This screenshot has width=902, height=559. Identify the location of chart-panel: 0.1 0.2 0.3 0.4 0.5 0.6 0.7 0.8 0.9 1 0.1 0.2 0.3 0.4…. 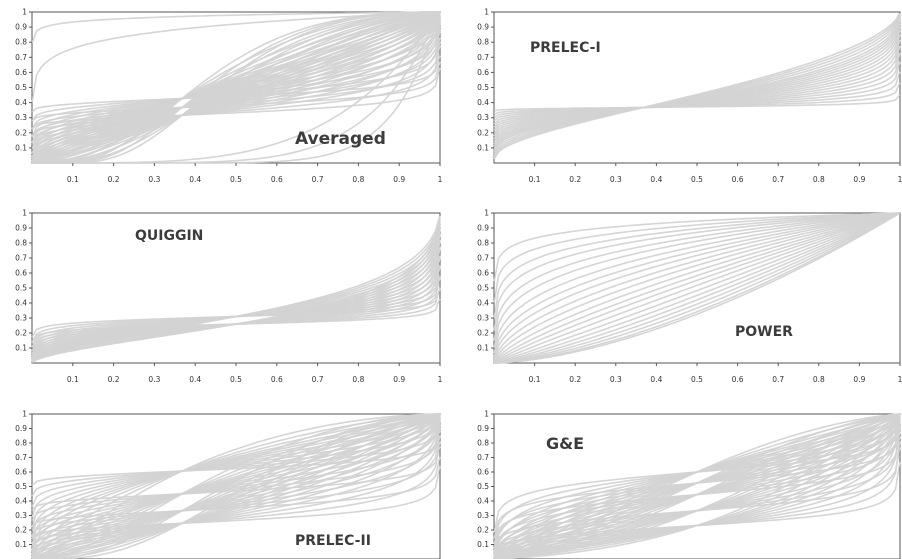
(229, 297).